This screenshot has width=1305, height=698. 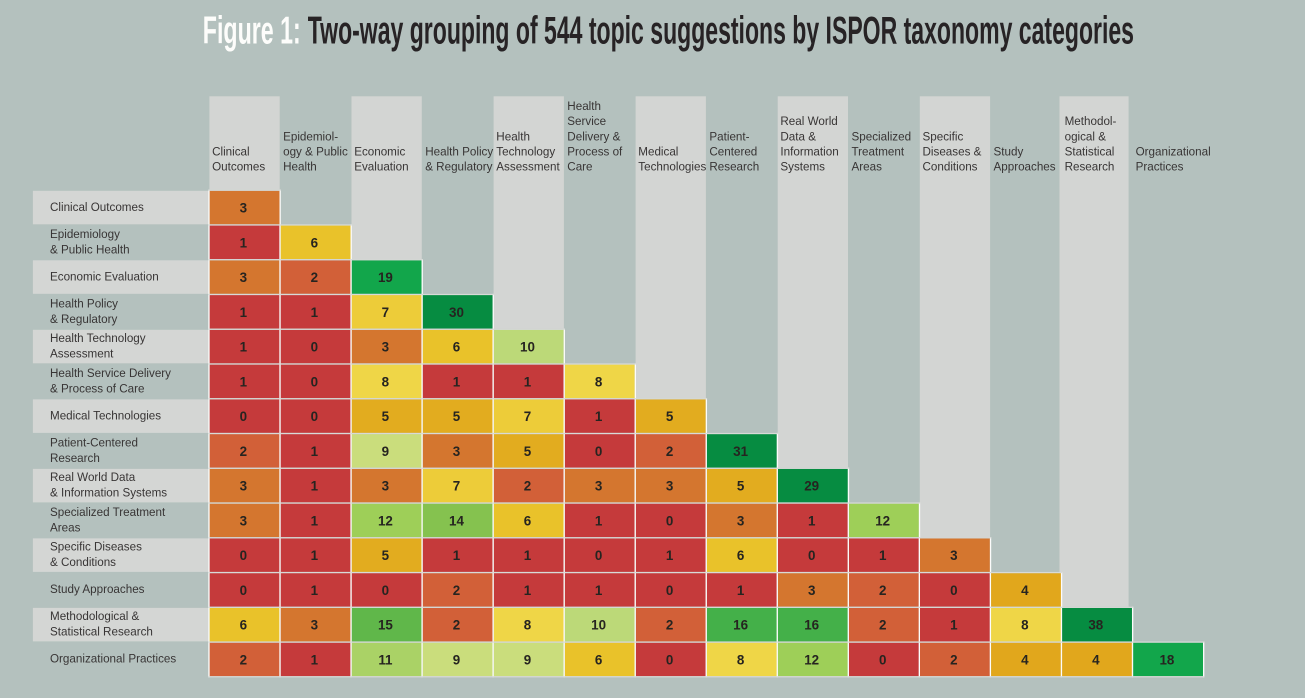 What do you see at coordinates (598, 625) in the screenshot?
I see `svg-text: 10` at bounding box center [598, 625].